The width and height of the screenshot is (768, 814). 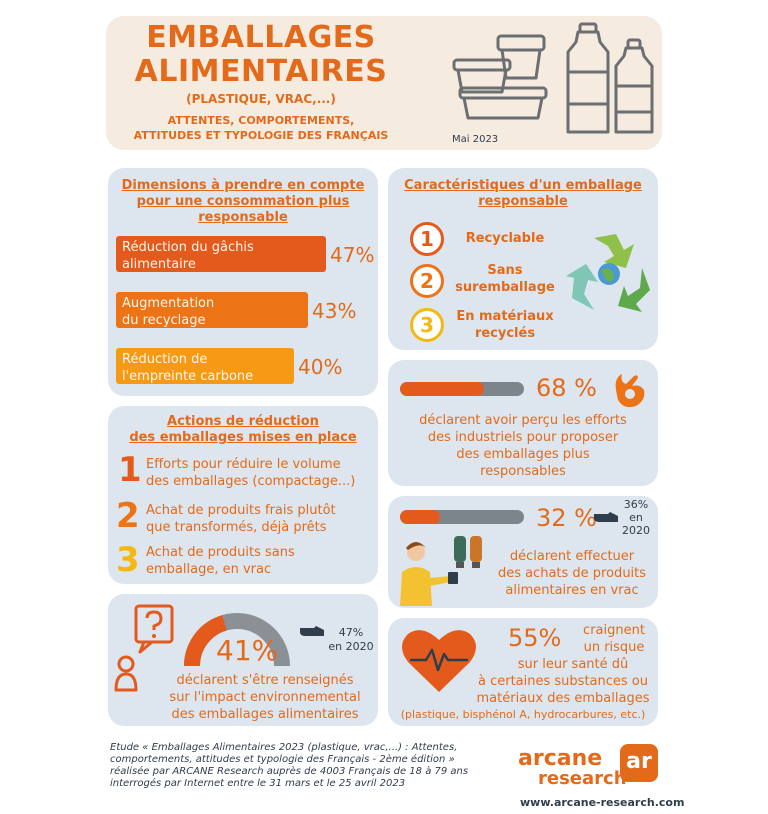 What do you see at coordinates (236, 527) in the screenshot?
I see `action-2-line2: que transformés, déjà prêts` at bounding box center [236, 527].